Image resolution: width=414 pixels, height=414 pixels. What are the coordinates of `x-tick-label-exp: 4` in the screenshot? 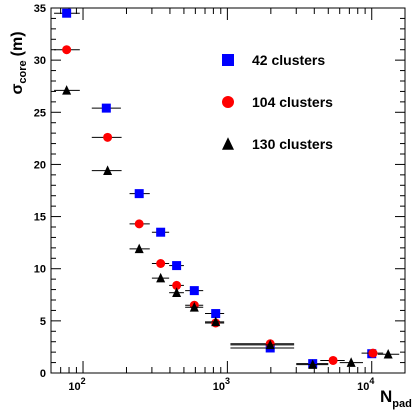 It's located at (371, 381).